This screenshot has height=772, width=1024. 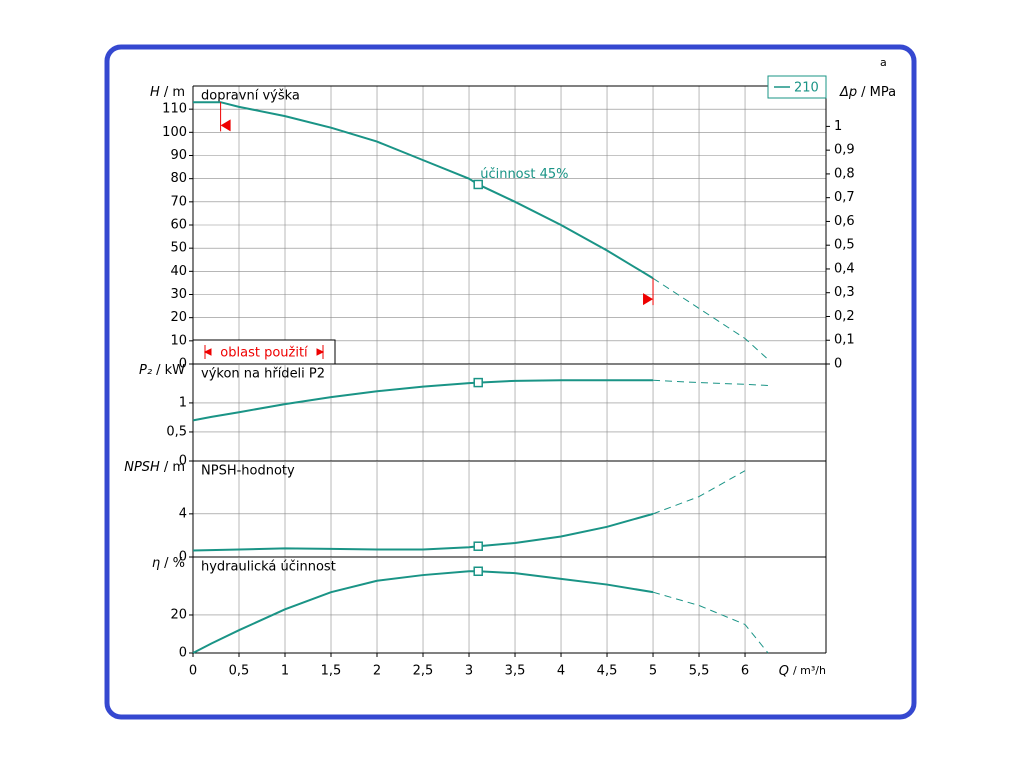 I want to click on y-tick-label: 1, so click(x=183, y=402).